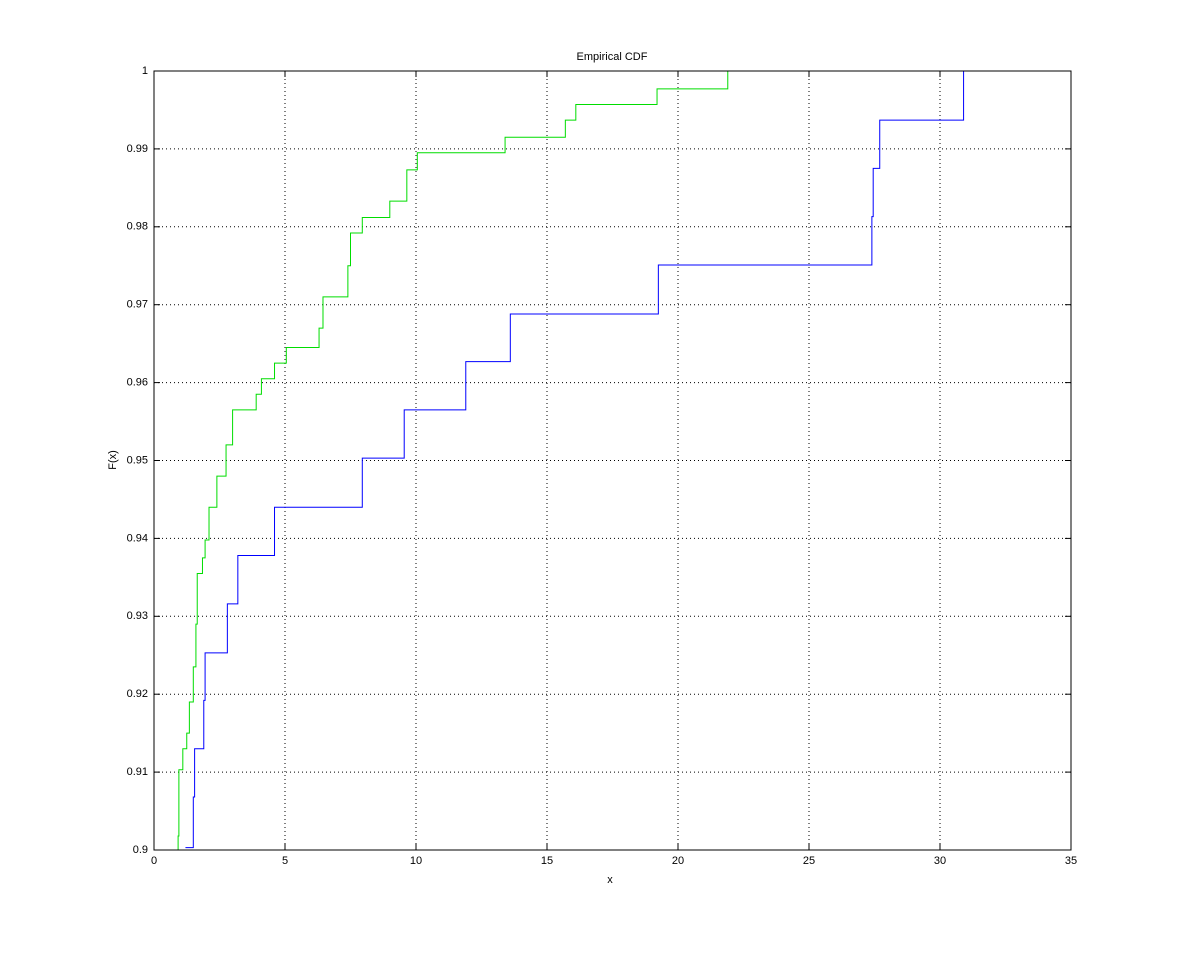 Image resolution: width=1183 pixels, height=957 pixels. What do you see at coordinates (1071, 861) in the screenshot?
I see `x-tick-label: 35` at bounding box center [1071, 861].